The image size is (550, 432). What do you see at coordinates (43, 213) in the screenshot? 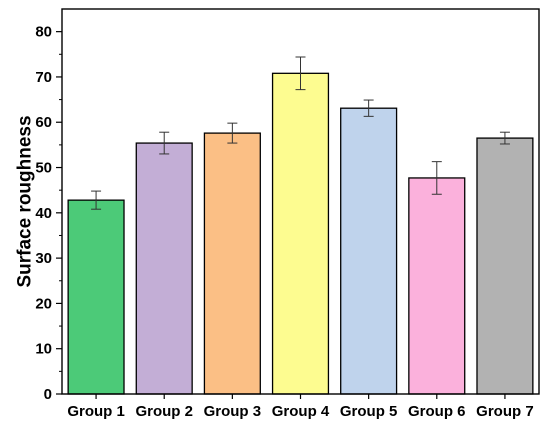
I see `y-tick-label: 40` at bounding box center [43, 213].